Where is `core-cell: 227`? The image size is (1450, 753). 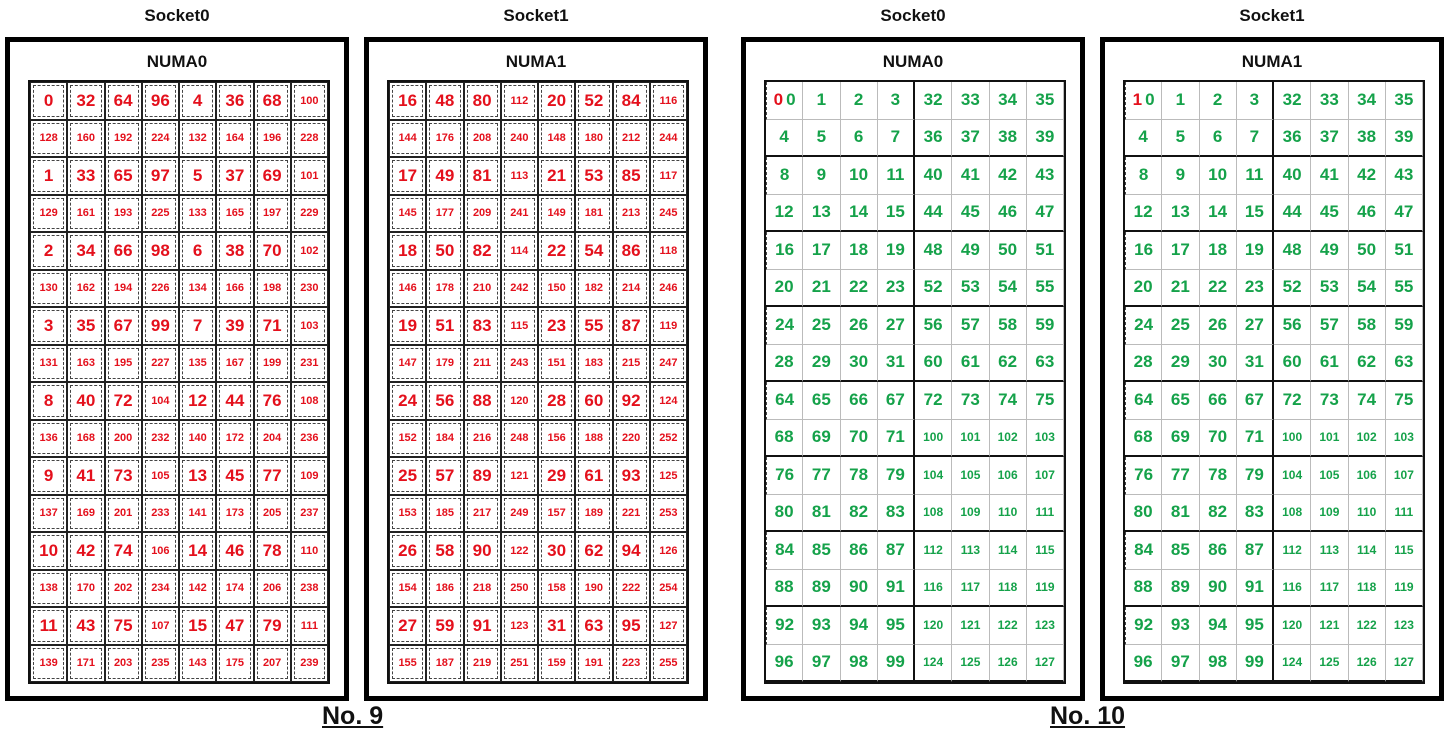 core-cell: 227 is located at coordinates (160, 363).